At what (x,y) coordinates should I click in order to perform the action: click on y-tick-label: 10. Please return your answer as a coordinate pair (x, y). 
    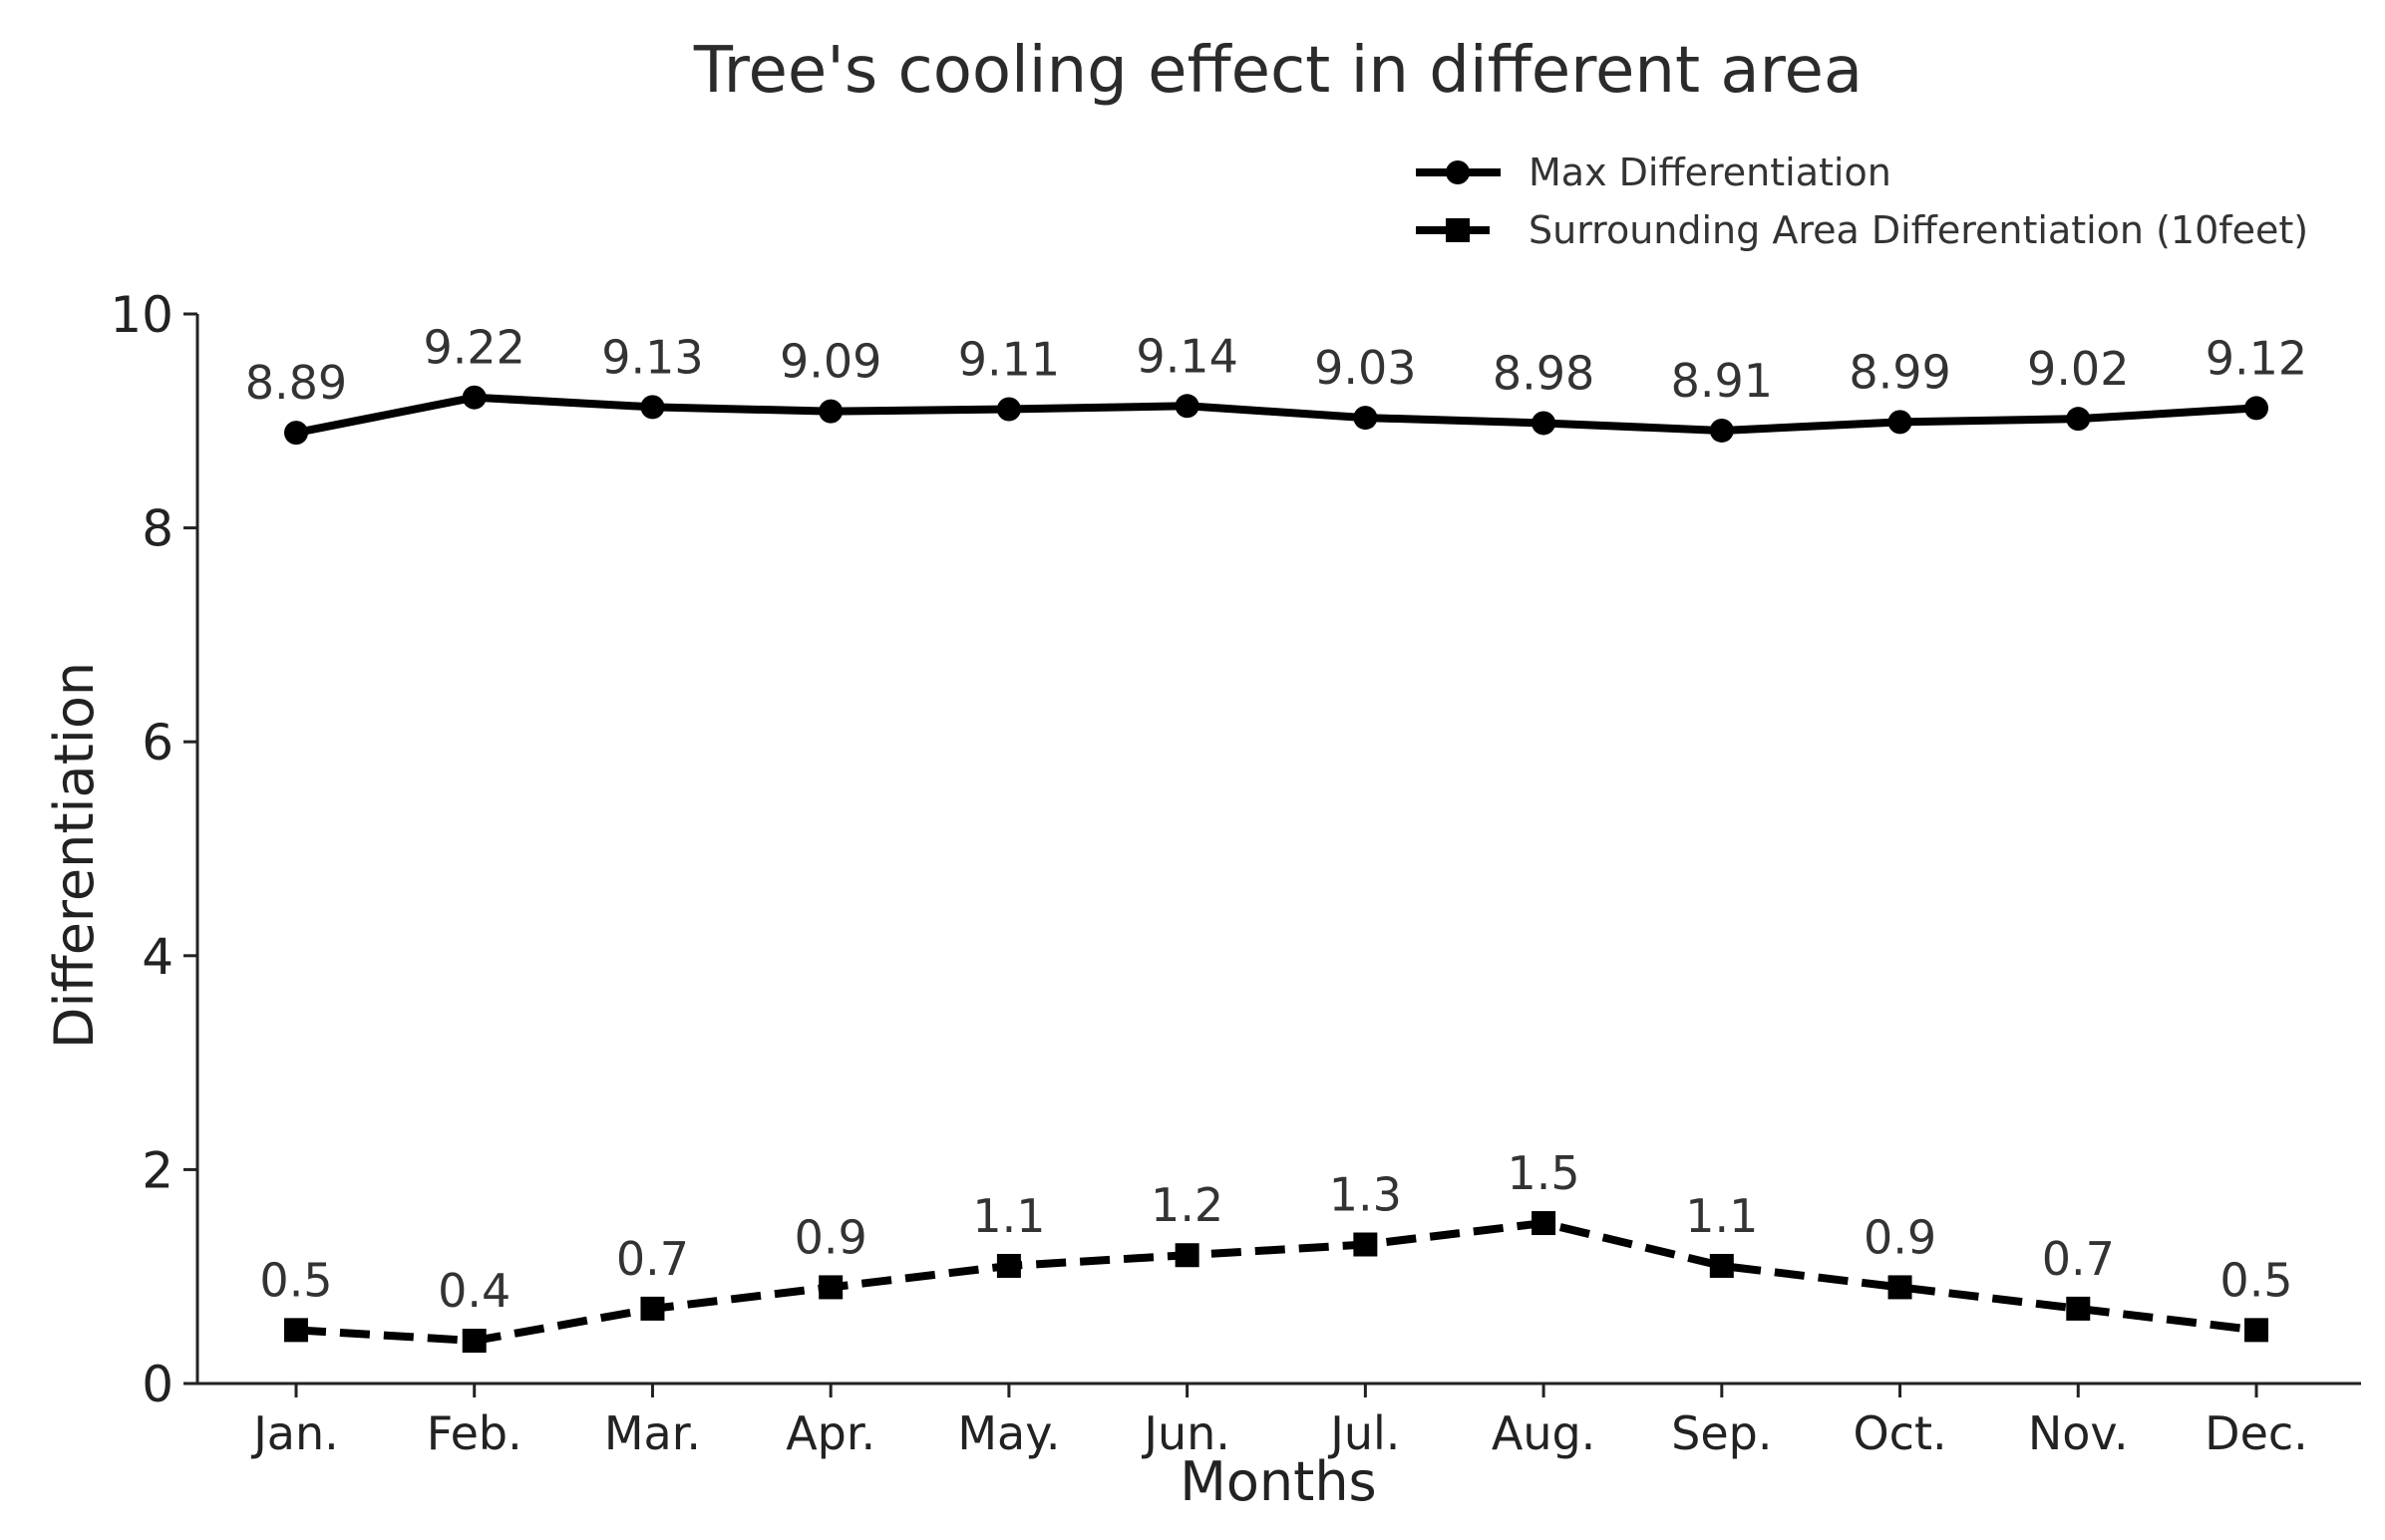
    Looking at the image, I should click on (141, 315).